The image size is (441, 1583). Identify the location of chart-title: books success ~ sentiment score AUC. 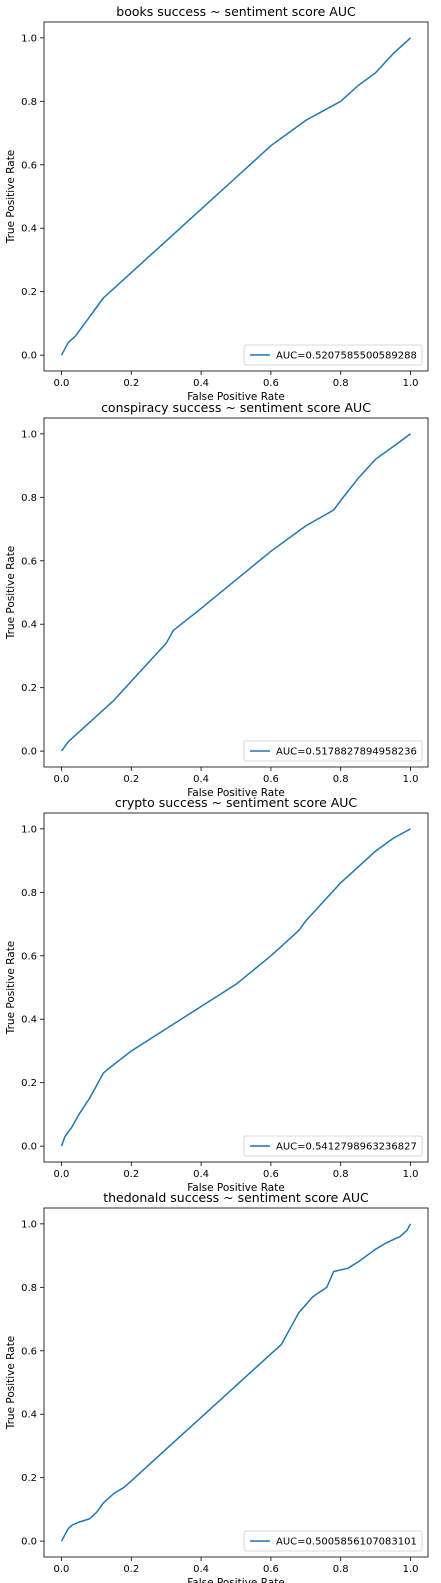
(236, 11).